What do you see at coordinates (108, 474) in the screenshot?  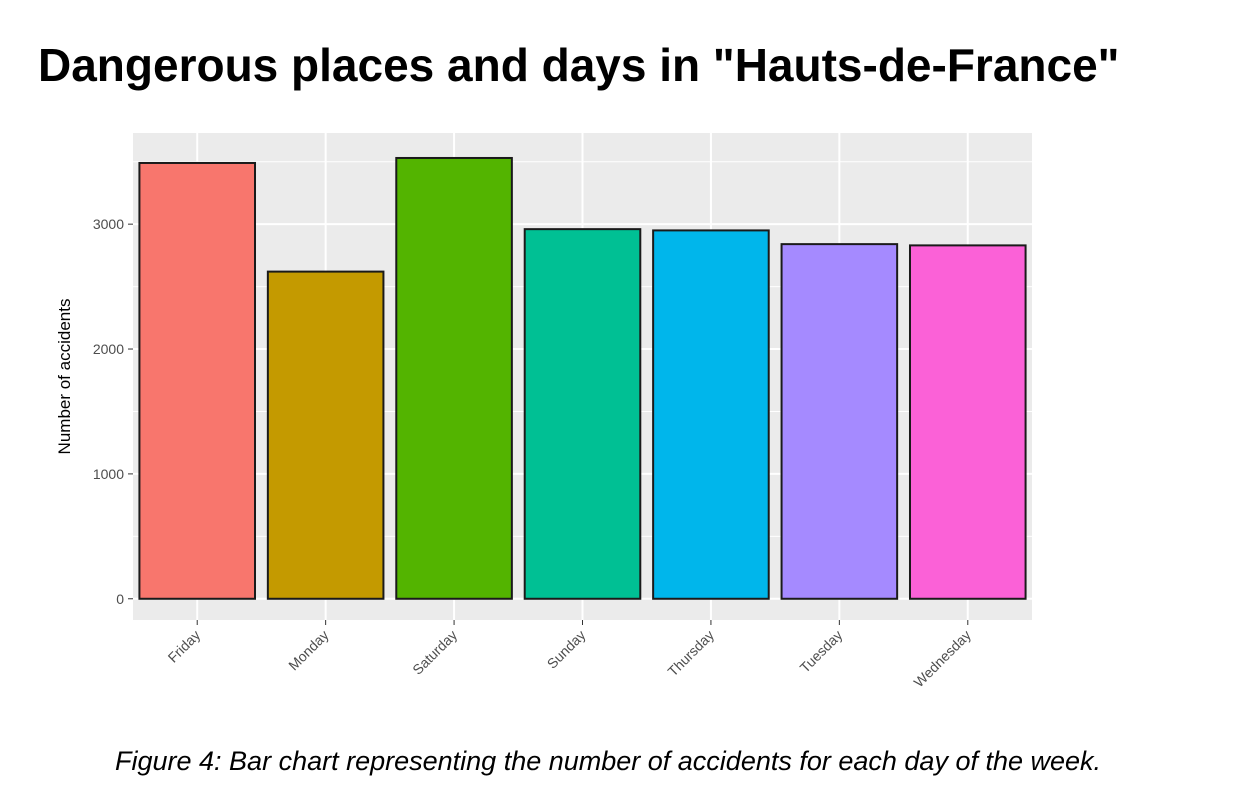 I see `y-tick-label: 1000` at bounding box center [108, 474].